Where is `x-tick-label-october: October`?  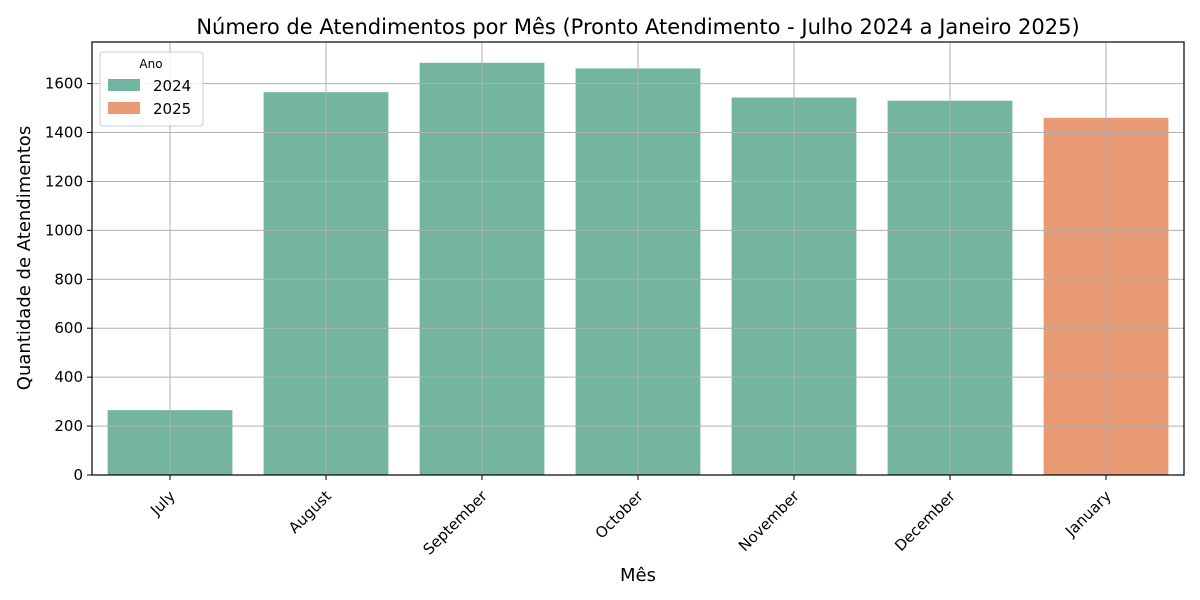
x-tick-label-october: October is located at coordinates (620, 515).